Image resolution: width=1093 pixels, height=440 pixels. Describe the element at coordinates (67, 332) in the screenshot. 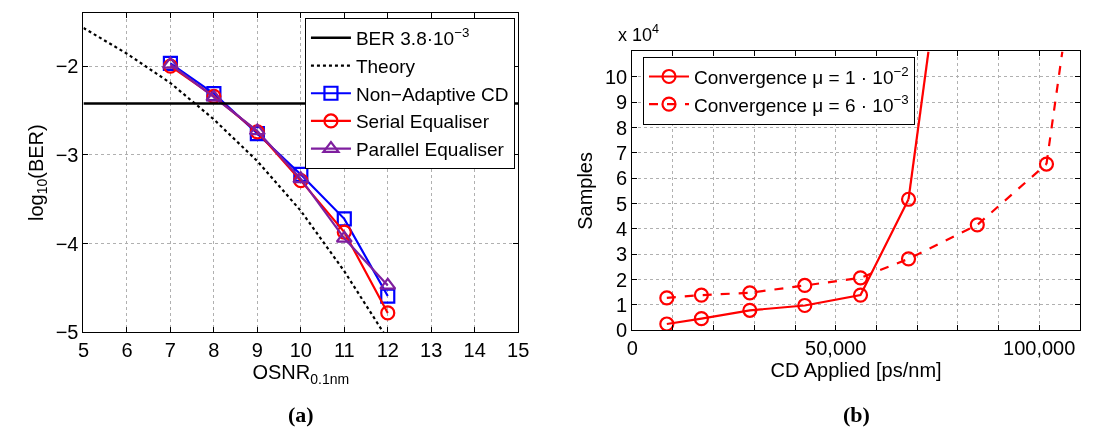

I see `y-tick-label: −5` at that location.